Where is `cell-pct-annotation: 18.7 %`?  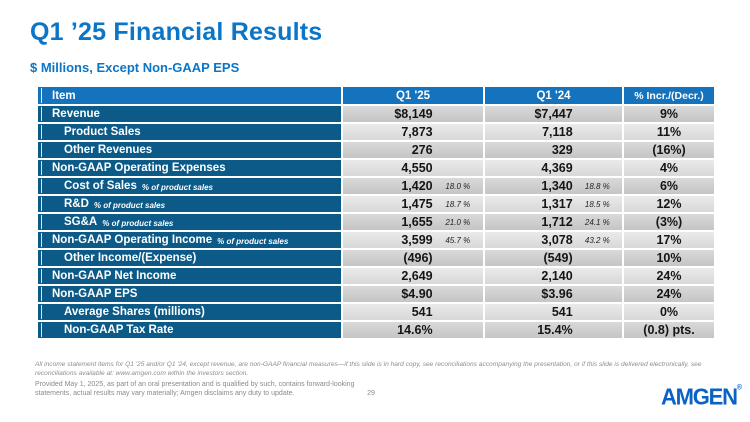
cell-pct-annotation: 18.7 % is located at coordinates (458, 204).